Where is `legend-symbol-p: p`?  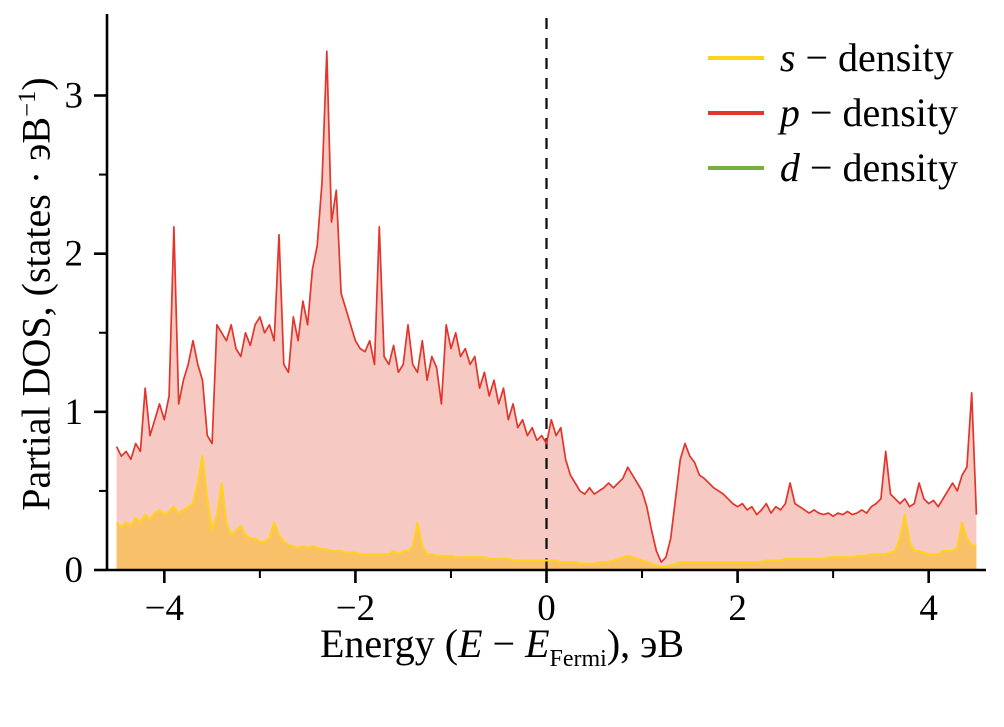
legend-symbol-p: p is located at coordinates (789, 112).